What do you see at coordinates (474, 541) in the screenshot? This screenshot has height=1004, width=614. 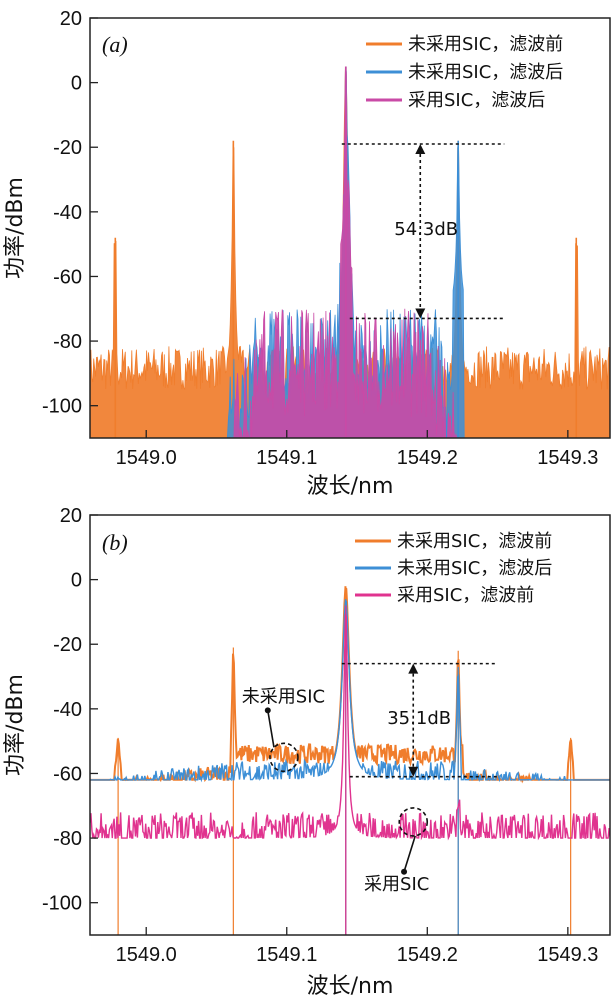 I see `panel-b-legend-label-1: 未采用SIC，滤波前` at bounding box center [474, 541].